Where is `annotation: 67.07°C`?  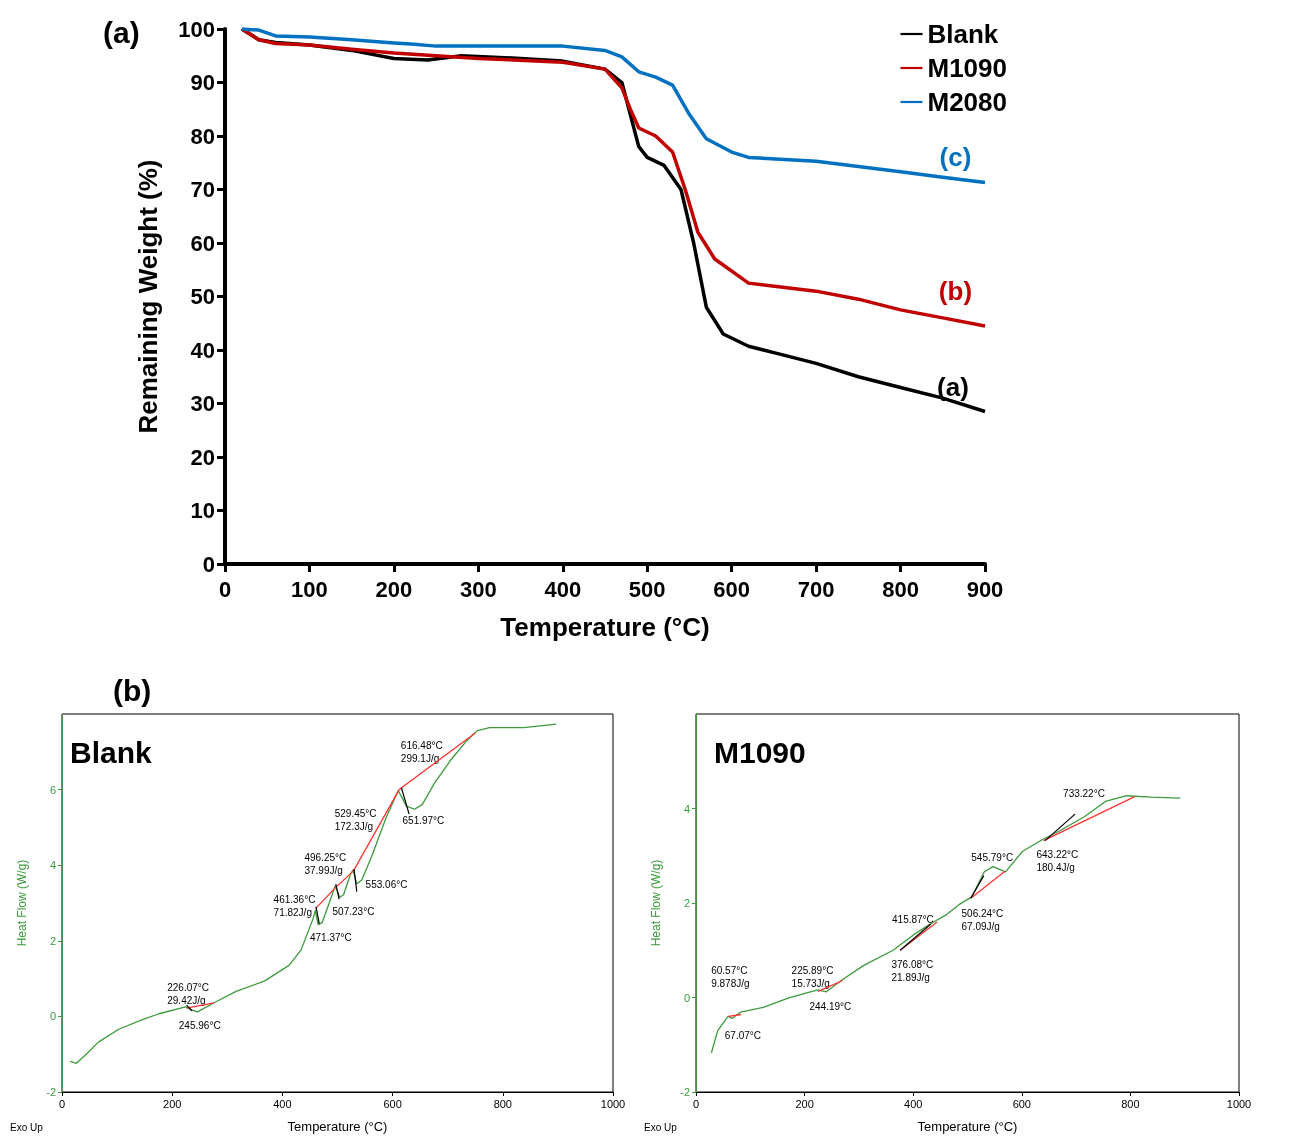 annotation: 67.07°C is located at coordinates (743, 1035).